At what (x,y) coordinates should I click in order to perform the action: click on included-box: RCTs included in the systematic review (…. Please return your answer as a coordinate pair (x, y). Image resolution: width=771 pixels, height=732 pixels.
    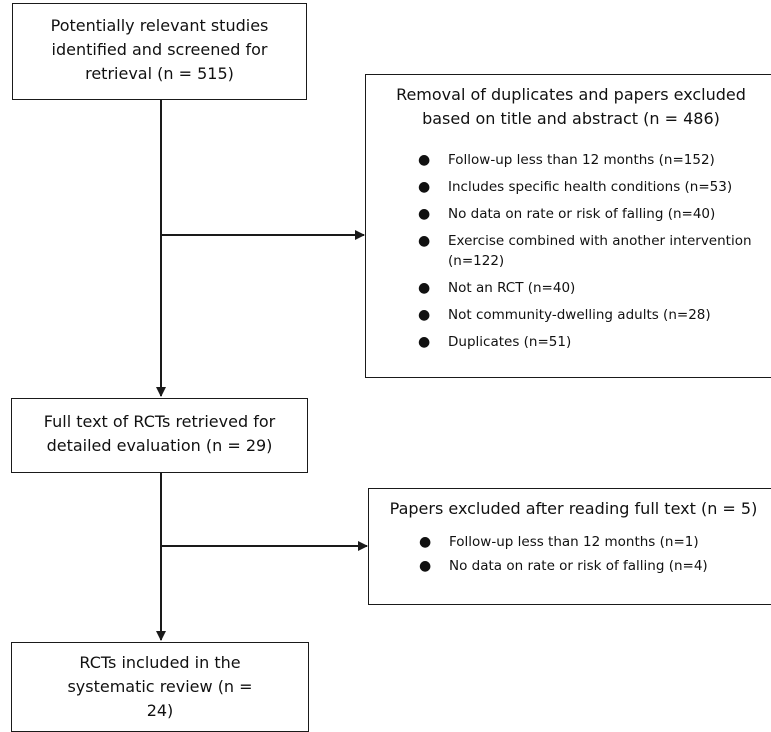
    Looking at the image, I should click on (160, 687).